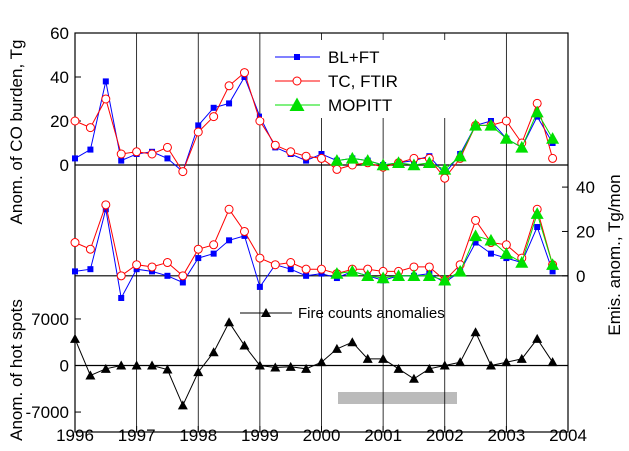  What do you see at coordinates (580, 276) in the screenshot?
I see `y2-tick-label: 0` at bounding box center [580, 276].